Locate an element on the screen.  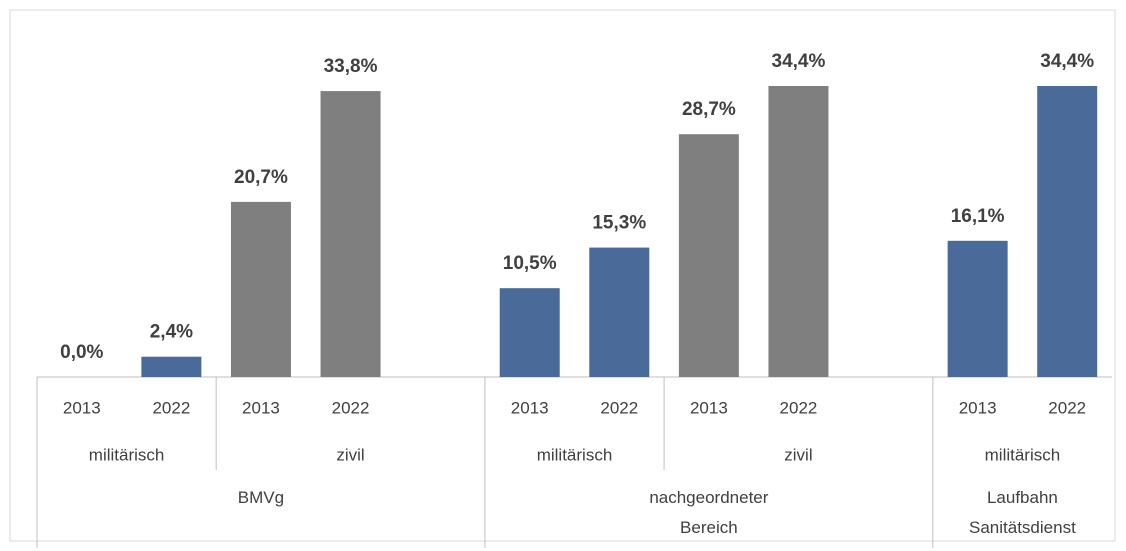
data-label: 33,8% is located at coordinates (351, 66).